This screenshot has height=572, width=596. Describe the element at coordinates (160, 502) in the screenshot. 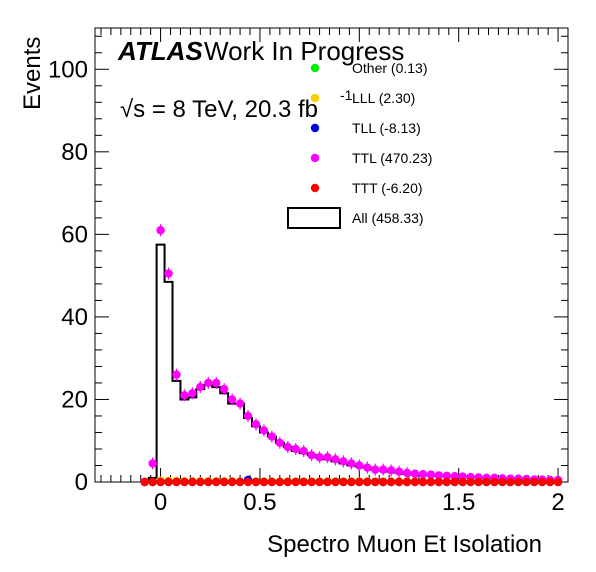

I see `x-tick-label: 0` at that location.